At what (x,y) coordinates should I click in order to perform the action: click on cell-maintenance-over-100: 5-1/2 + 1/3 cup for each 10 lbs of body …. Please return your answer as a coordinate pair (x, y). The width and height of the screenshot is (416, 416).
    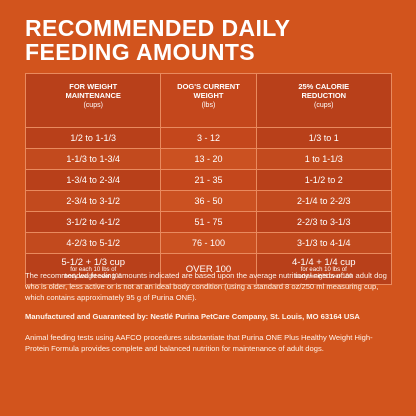
    Looking at the image, I should click on (93, 269).